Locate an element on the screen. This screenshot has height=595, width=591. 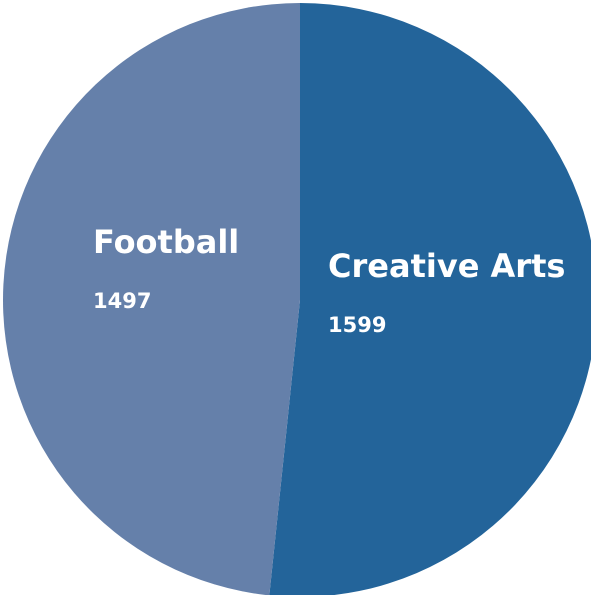
slice-value-creative-arts: 1599 is located at coordinates (357, 325).